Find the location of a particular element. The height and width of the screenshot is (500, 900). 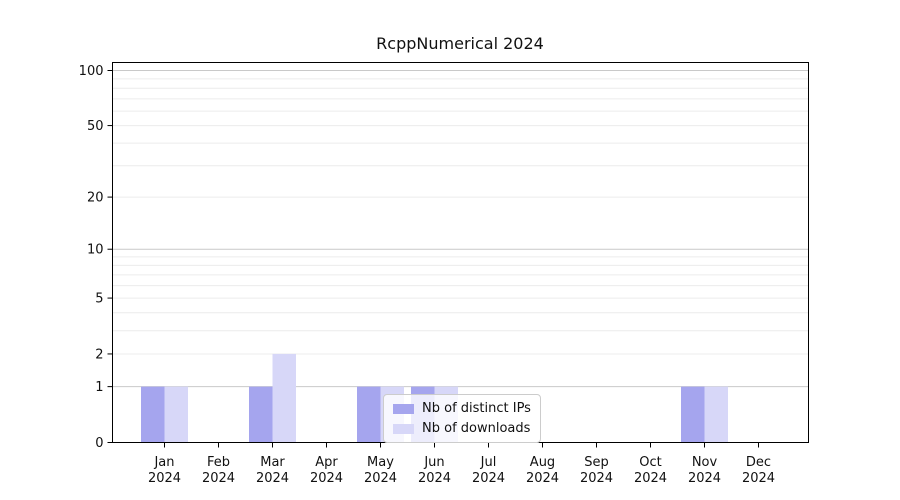

x-tick-label: Oct 2024 is located at coordinates (650, 470).